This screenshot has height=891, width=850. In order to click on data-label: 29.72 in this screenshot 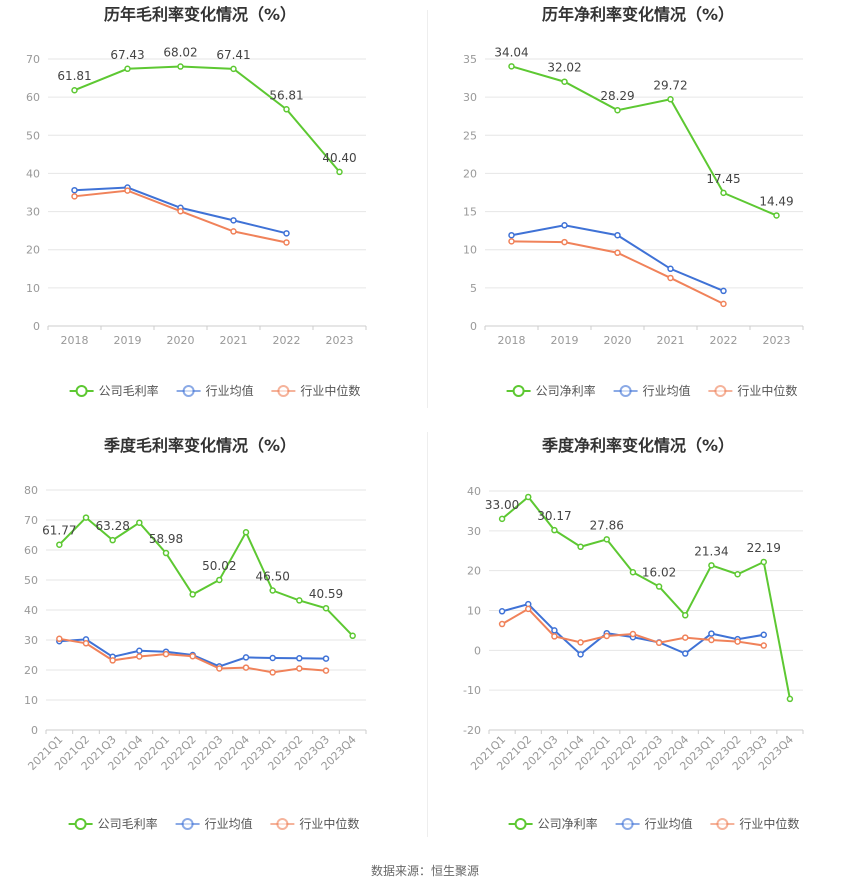, I will do `click(670, 85)`.